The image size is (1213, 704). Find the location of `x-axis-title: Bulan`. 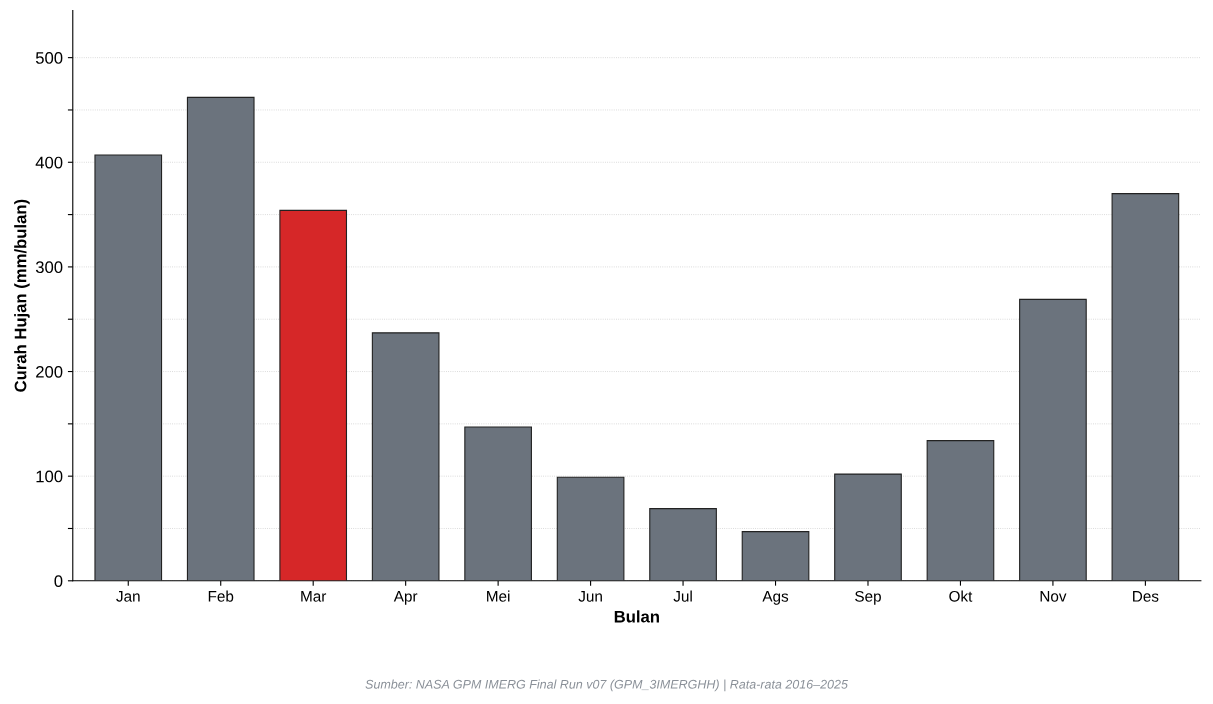

x-axis-title: Bulan is located at coordinates (636, 616).